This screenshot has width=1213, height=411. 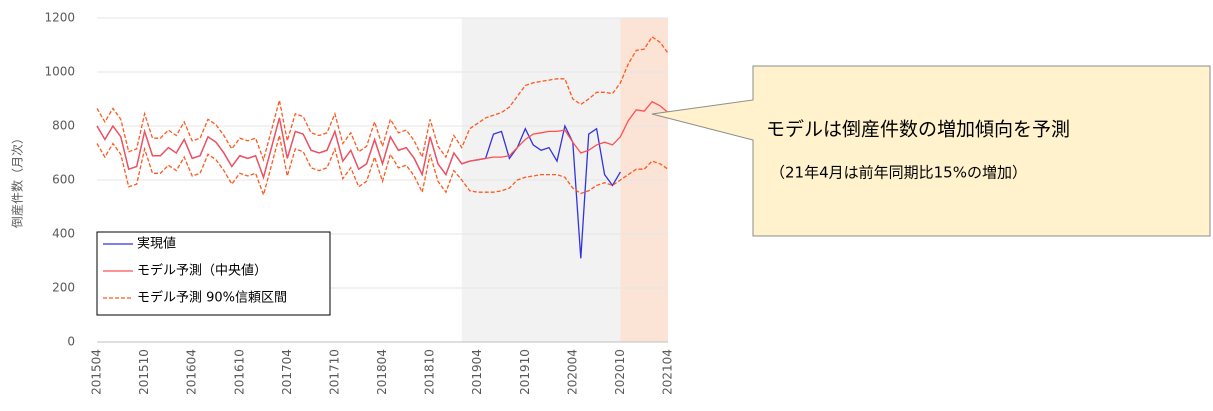 I want to click on x-tick-label: 201610, so click(x=239, y=372).